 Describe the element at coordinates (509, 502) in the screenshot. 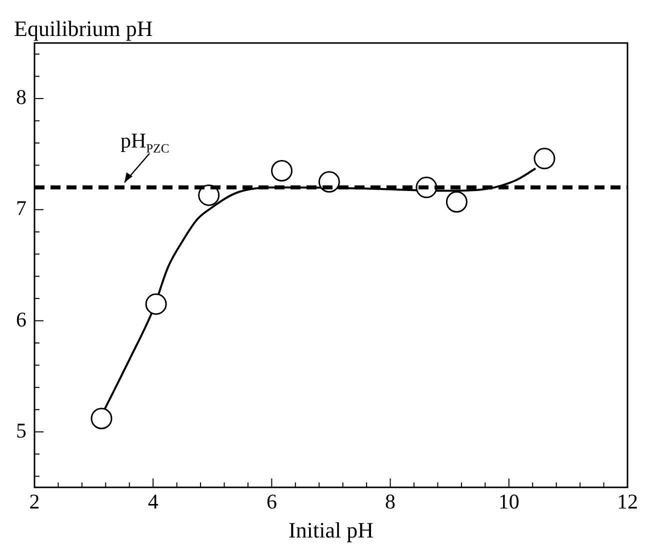

I see `x-tick-label: 10` at that location.